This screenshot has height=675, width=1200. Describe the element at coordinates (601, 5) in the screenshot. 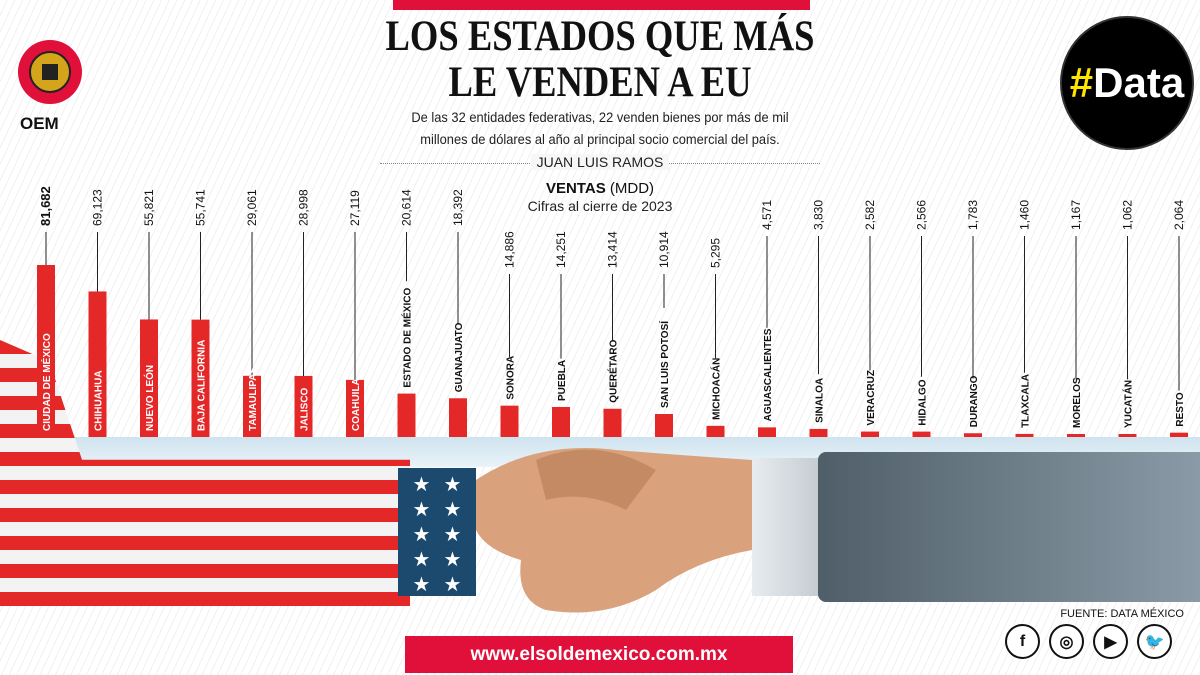

I see `top-accent-bar` at that location.